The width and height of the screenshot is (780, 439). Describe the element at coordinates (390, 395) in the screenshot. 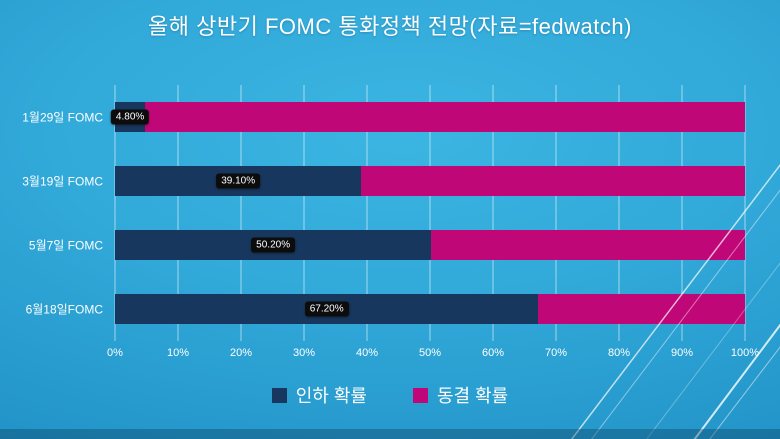

I see `legend: 인하 확률 동결 확률` at that location.